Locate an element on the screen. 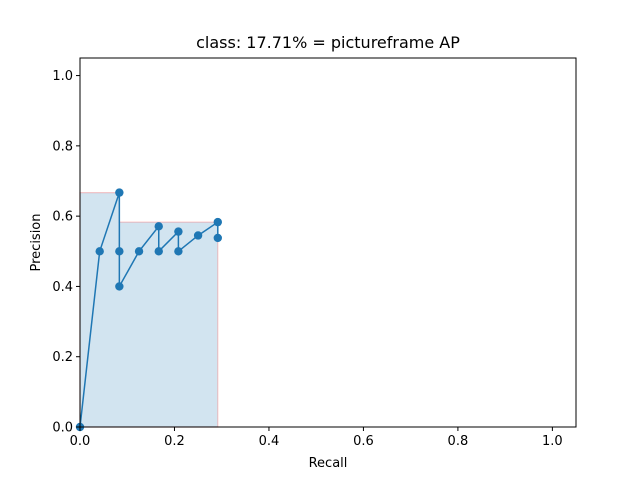 Image resolution: width=640 pixels, height=480 pixels. y-axis-label: Precision is located at coordinates (36, 242).